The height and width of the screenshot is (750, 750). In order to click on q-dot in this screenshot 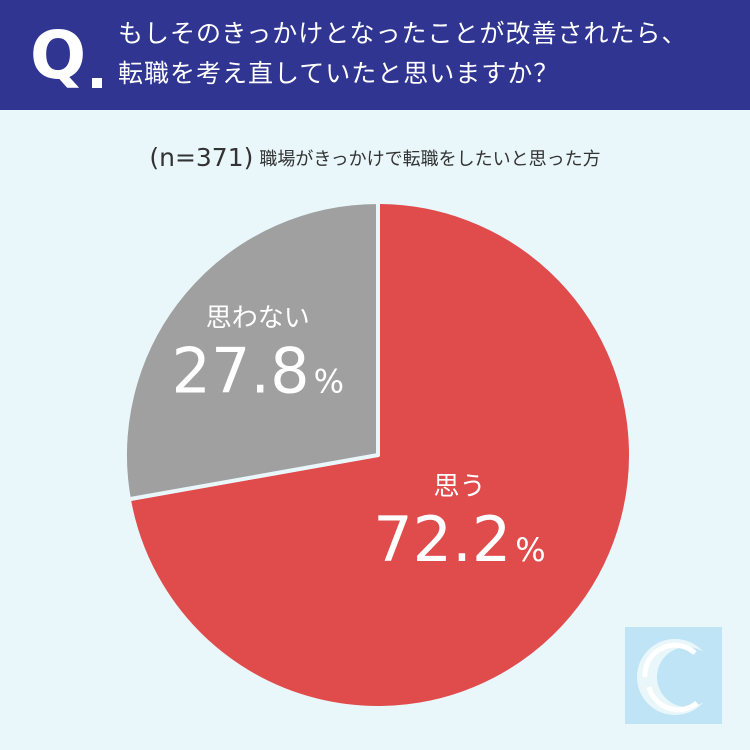, I will do `click(97, 83)`.